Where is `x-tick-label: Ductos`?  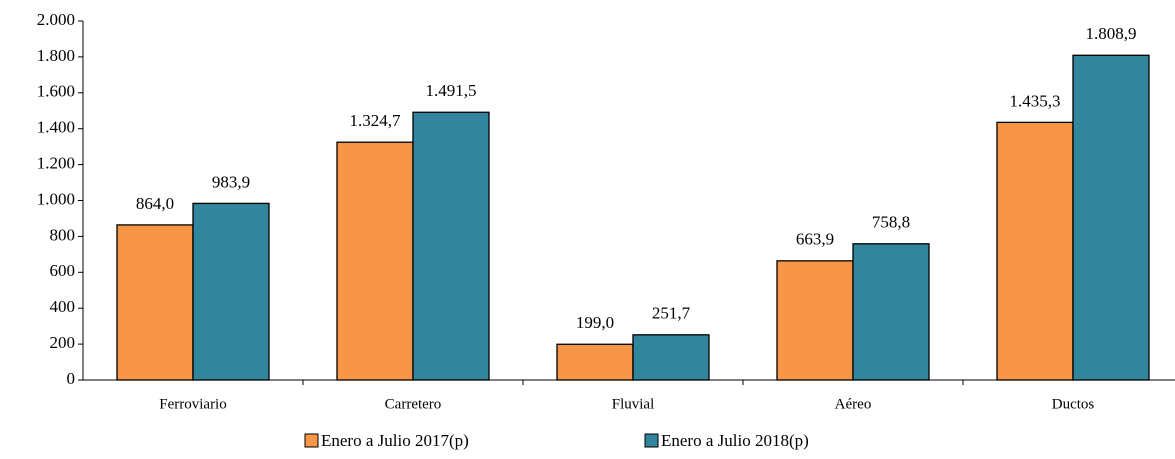 x-tick-label: Ductos is located at coordinates (1073, 404).